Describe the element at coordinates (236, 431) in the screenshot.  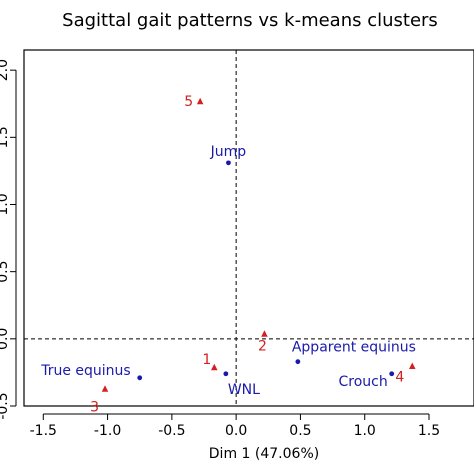
I see `x-tick-label: 0.0` at that location.